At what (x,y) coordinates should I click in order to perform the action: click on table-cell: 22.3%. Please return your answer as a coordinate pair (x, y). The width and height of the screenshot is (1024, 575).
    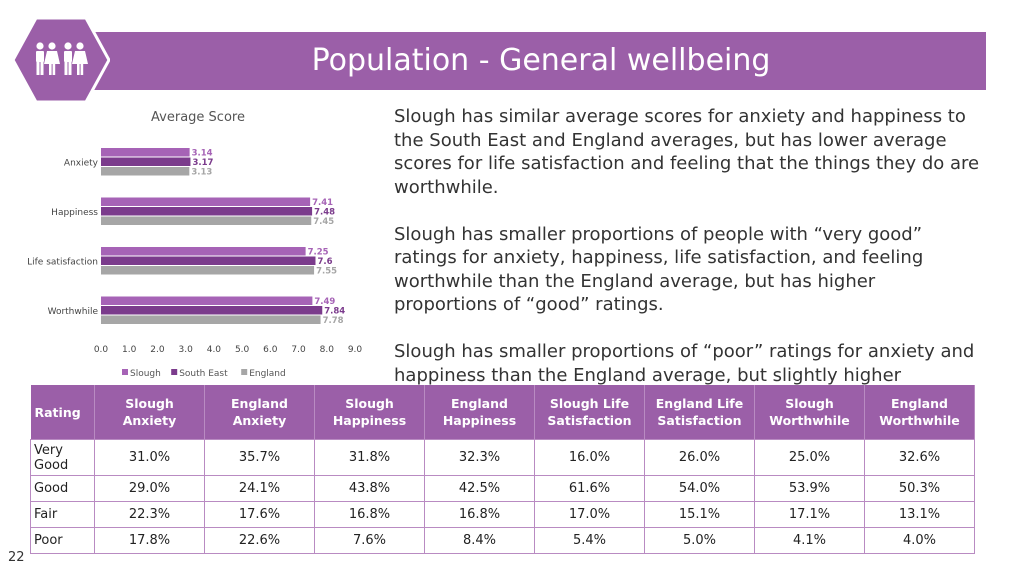
    Looking at the image, I should click on (149, 514).